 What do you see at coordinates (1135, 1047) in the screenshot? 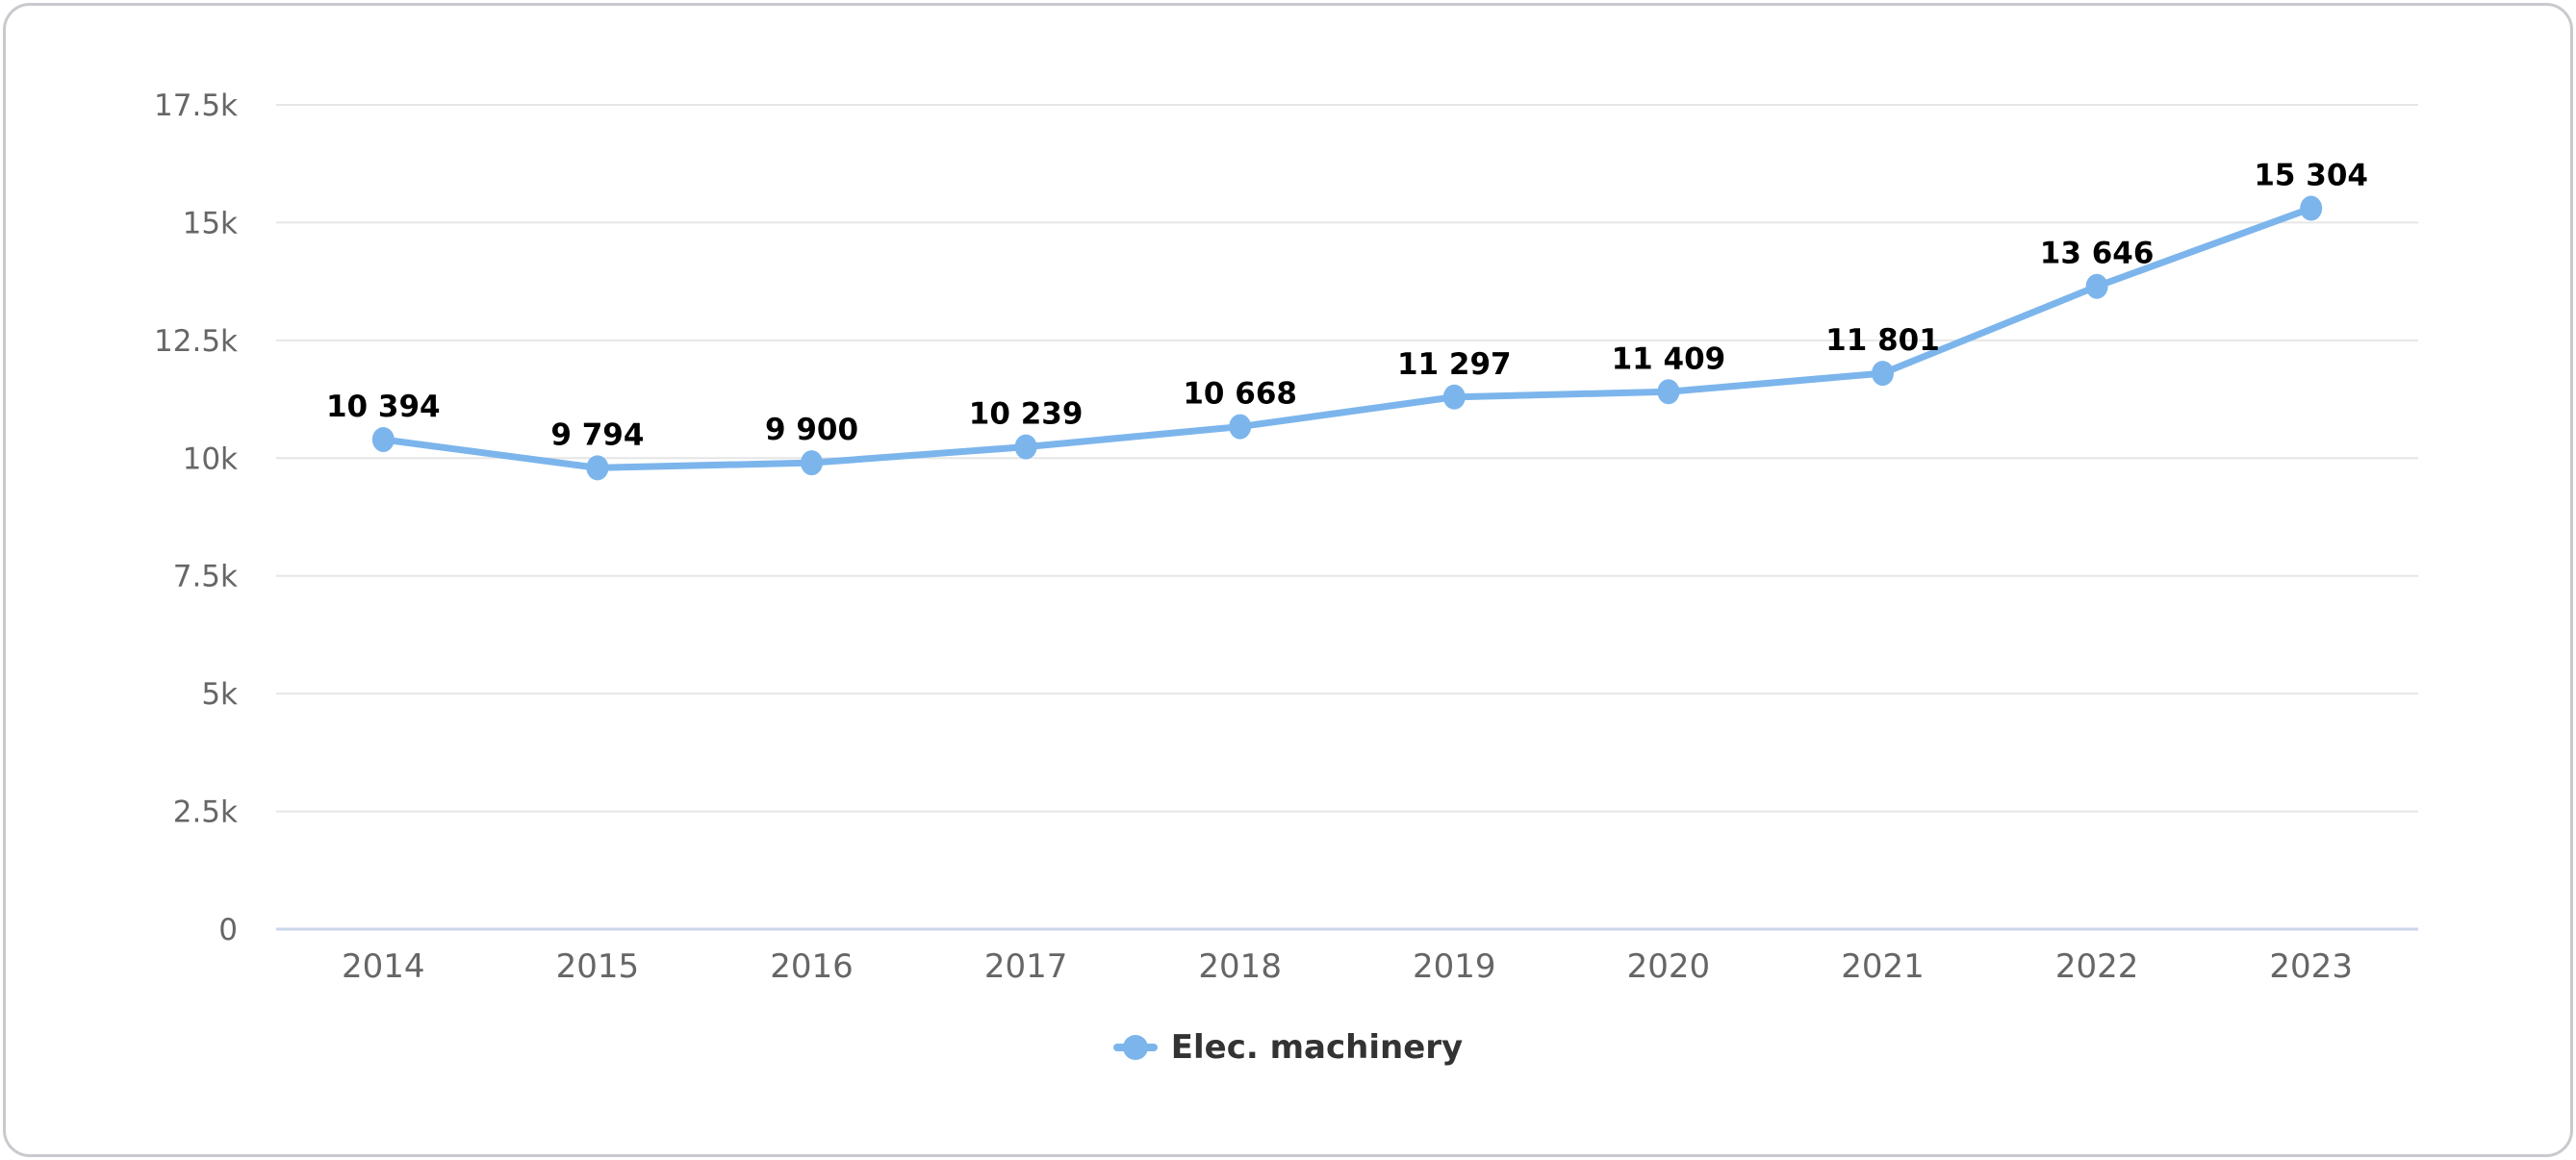
I see `legend-line-marker-icon` at bounding box center [1135, 1047].